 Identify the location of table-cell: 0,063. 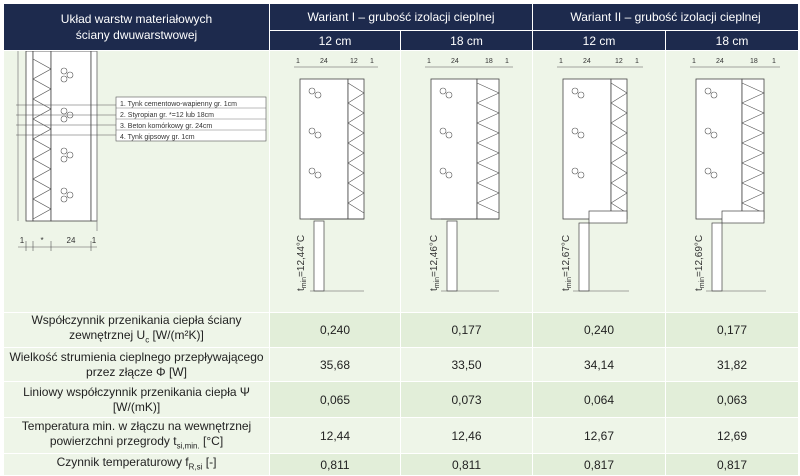
(732, 400).